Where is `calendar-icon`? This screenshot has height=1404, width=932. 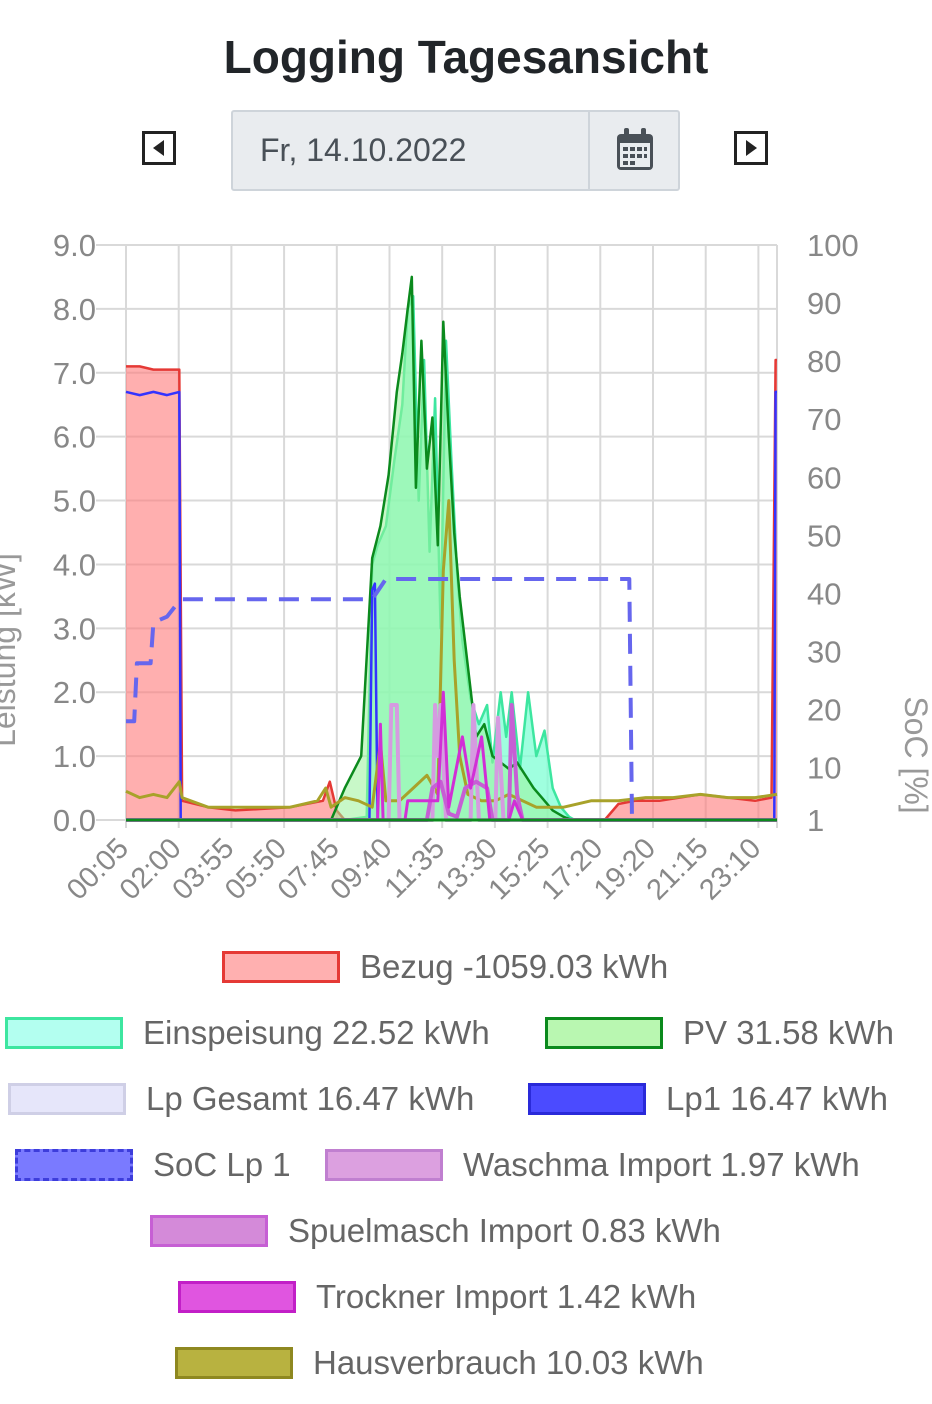 calendar-icon is located at coordinates (635, 149).